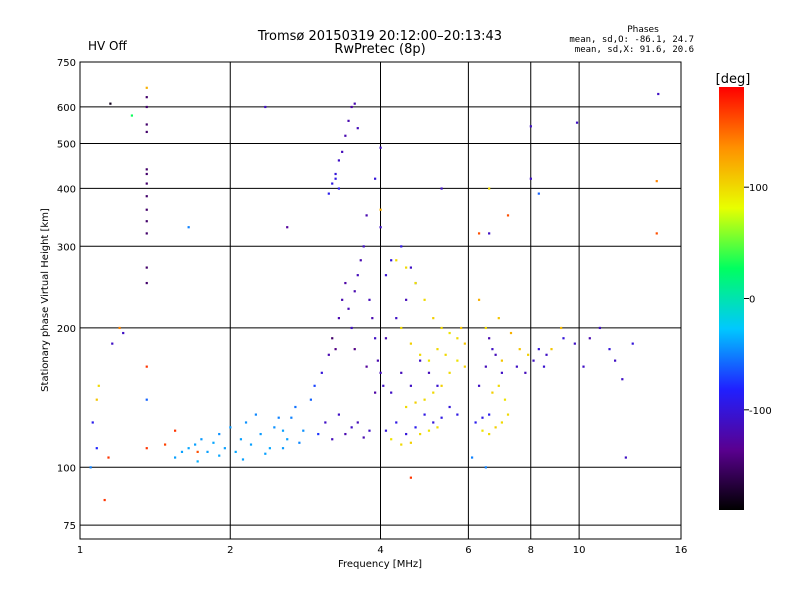 This screenshot has height=600, width=800. Describe the element at coordinates (752, 300) in the screenshot. I see `colorbar-tick-label: 0` at that location.